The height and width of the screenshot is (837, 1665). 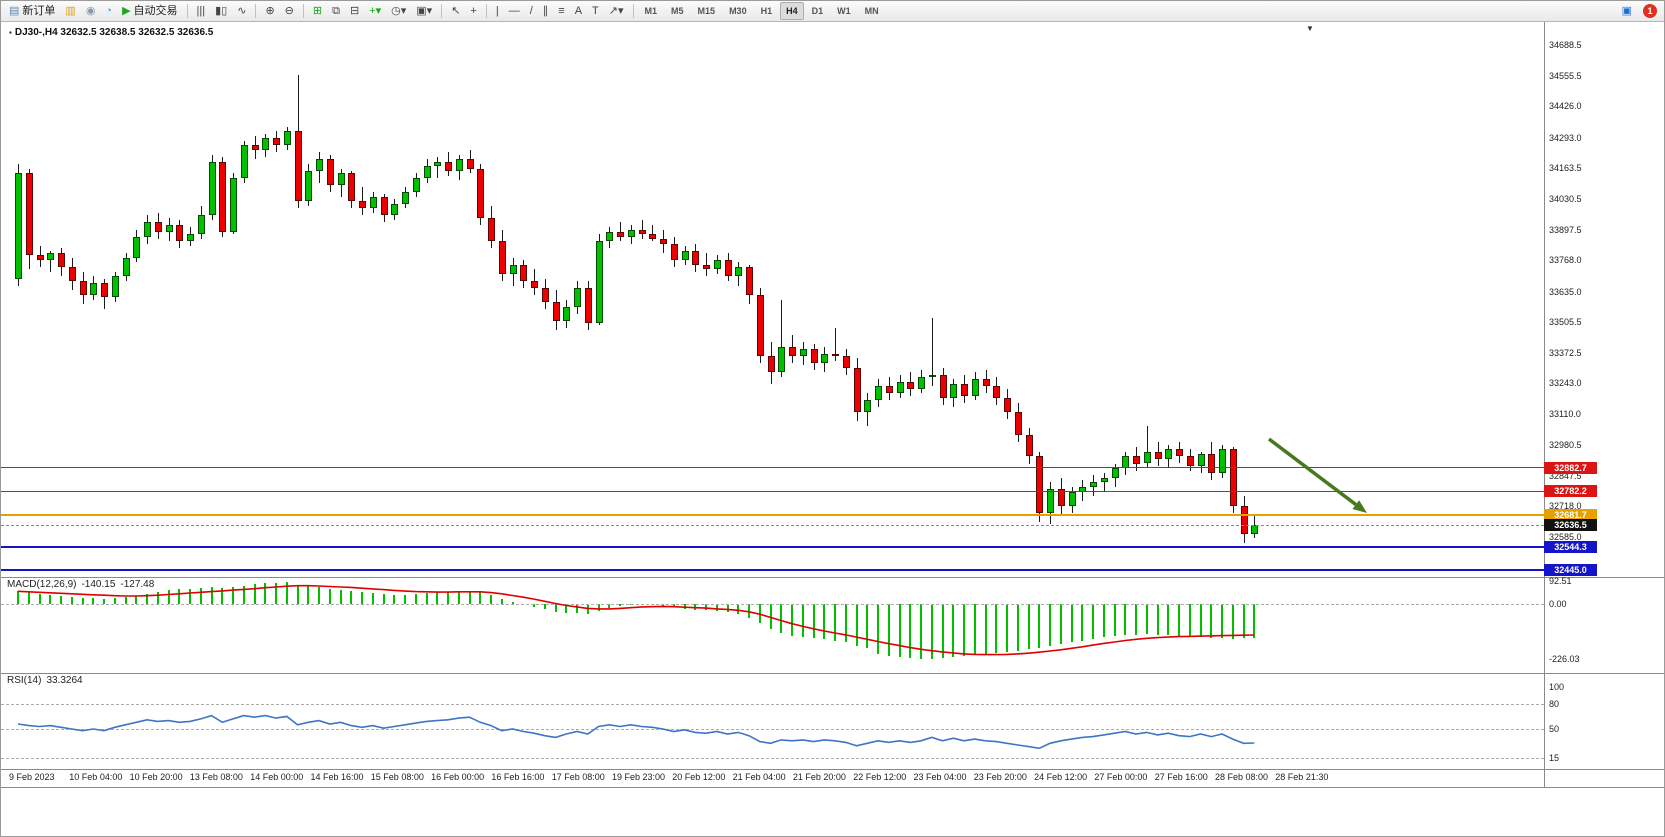 I want to click on timeframe-w1: W1, so click(x=844, y=11).